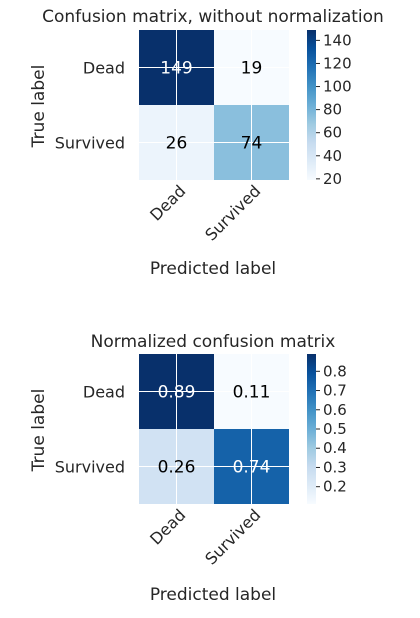 Image resolution: width=420 pixels, height=618 pixels. I want to click on colorbar-tick-label: 60, so click(332, 133).